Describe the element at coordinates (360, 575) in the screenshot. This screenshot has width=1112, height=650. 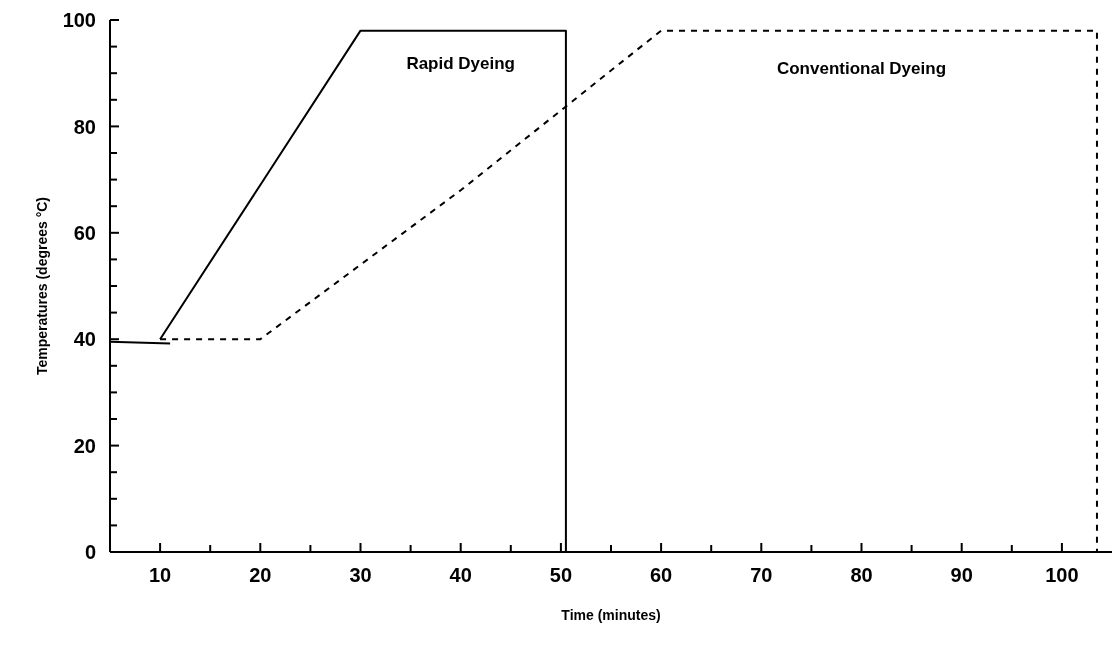
I see `x-tick-label: 30` at that location.